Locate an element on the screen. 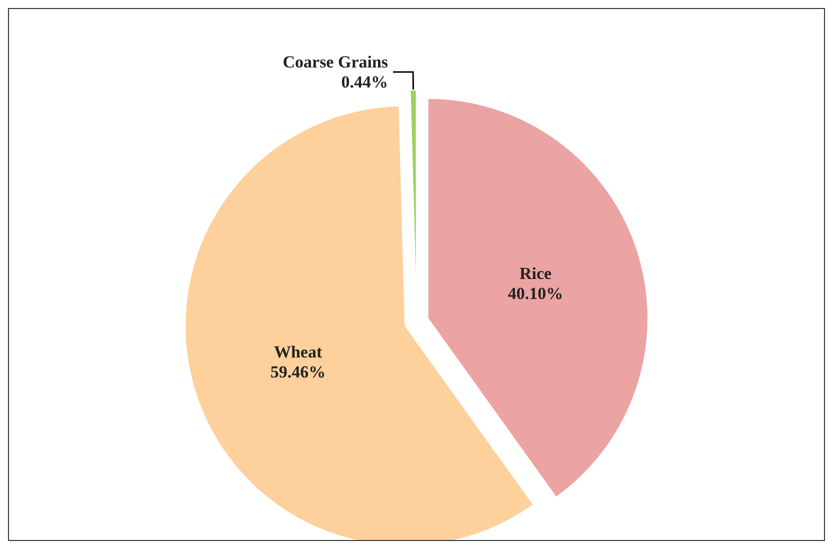  data-label: 0.44% is located at coordinates (364, 82).